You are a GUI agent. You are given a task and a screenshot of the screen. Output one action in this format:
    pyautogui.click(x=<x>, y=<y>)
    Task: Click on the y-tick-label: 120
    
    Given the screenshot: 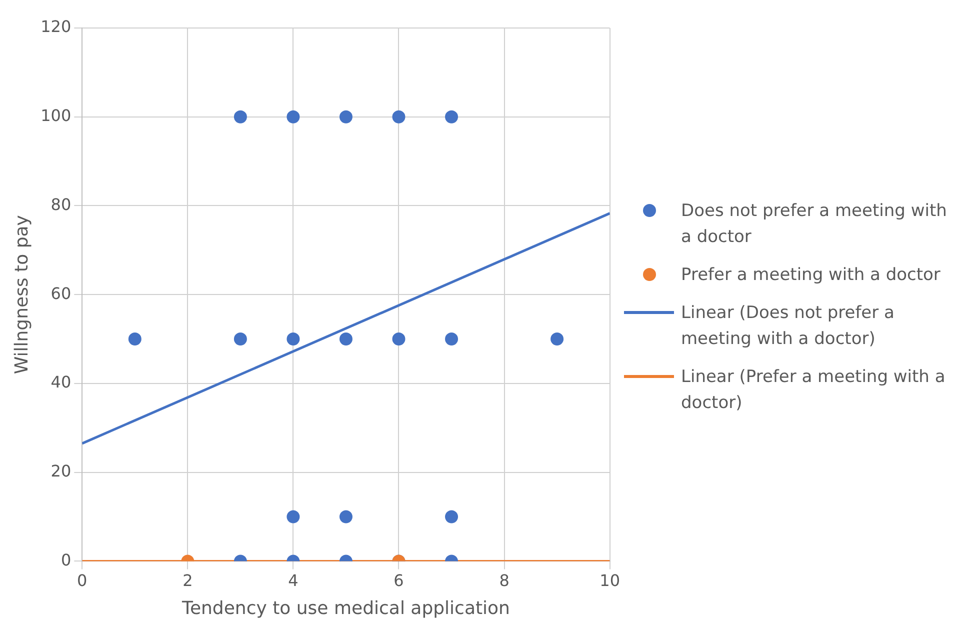 What is the action you would take?
    pyautogui.click(x=56, y=26)
    